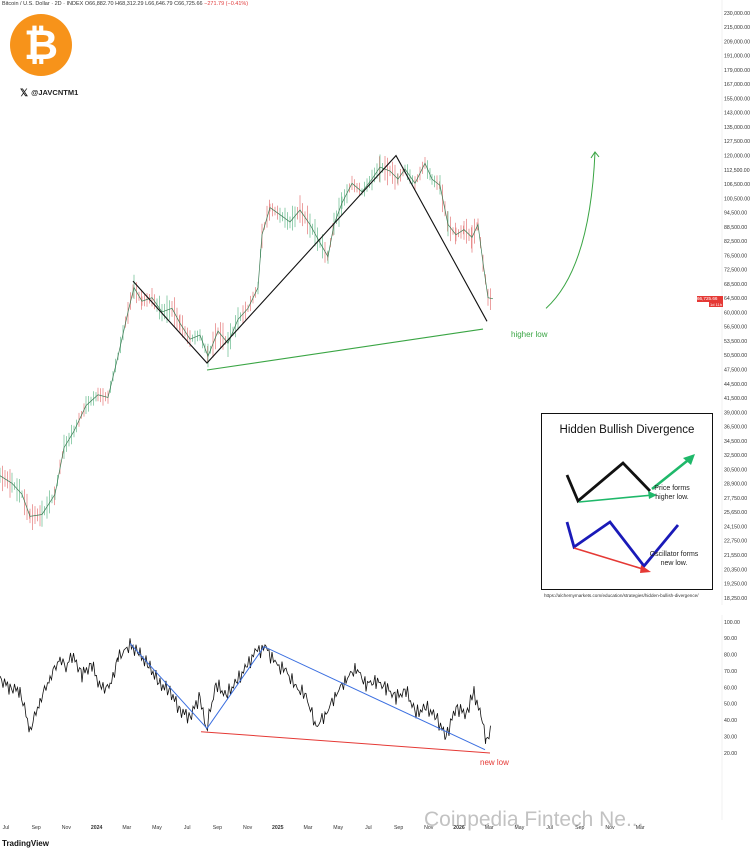 The image size is (750, 848). Describe the element at coordinates (608, 482) in the screenshot. I see `diagram-price-line` at that location.